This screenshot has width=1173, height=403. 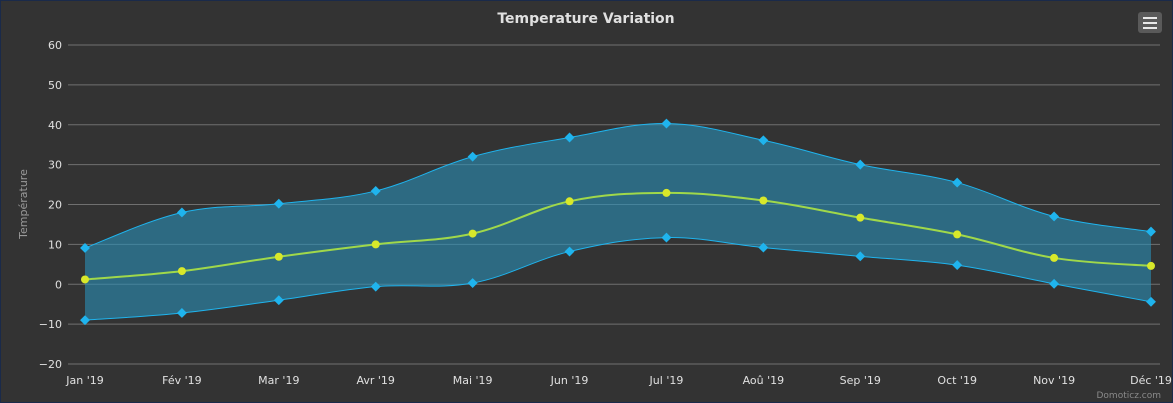 What do you see at coordinates (1151, 380) in the screenshot?
I see `x-tick-label: Déc '19` at bounding box center [1151, 380].